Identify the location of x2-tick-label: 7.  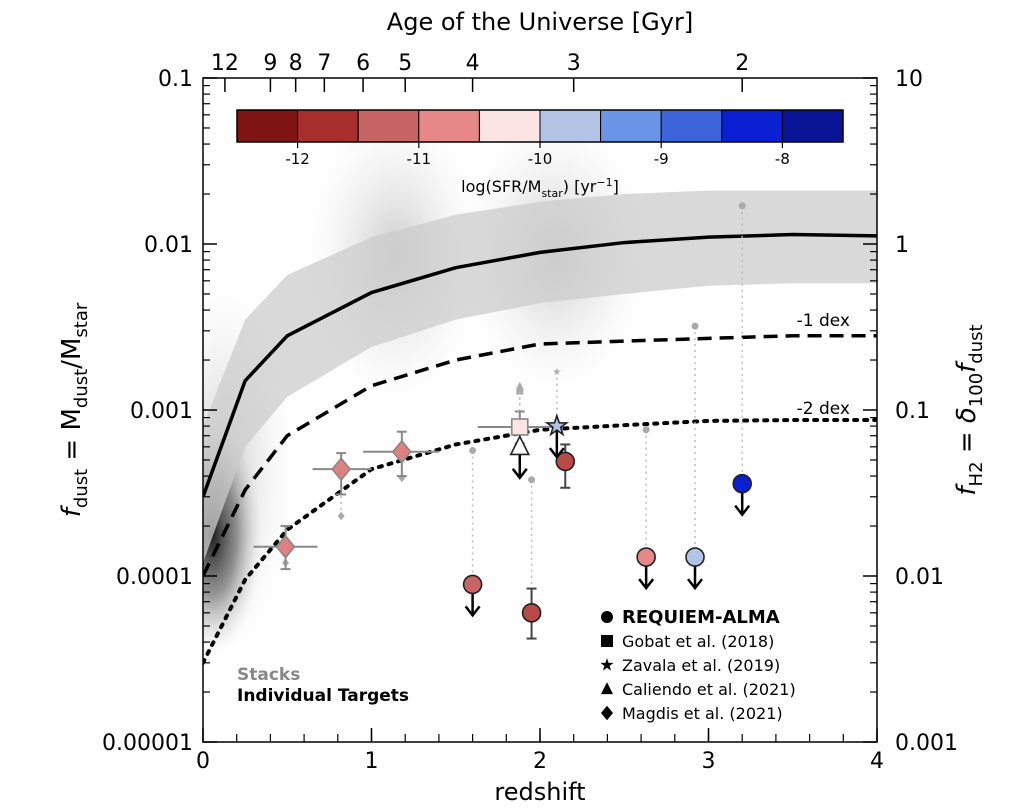
(324, 63).